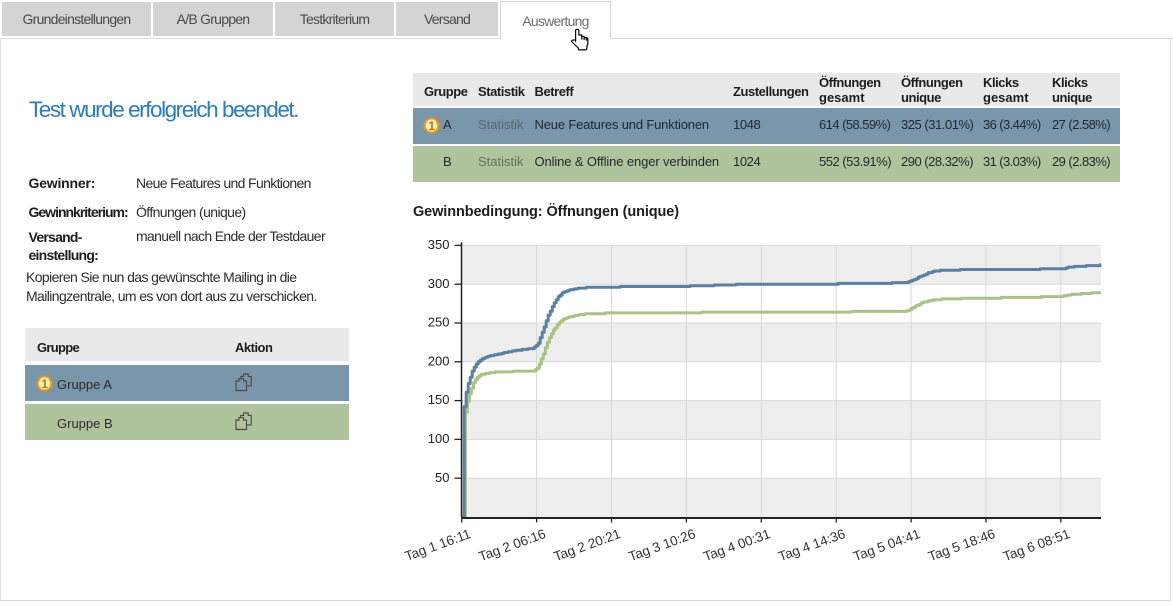  What do you see at coordinates (439, 399) in the screenshot?
I see `svg-text: 150` at bounding box center [439, 399].